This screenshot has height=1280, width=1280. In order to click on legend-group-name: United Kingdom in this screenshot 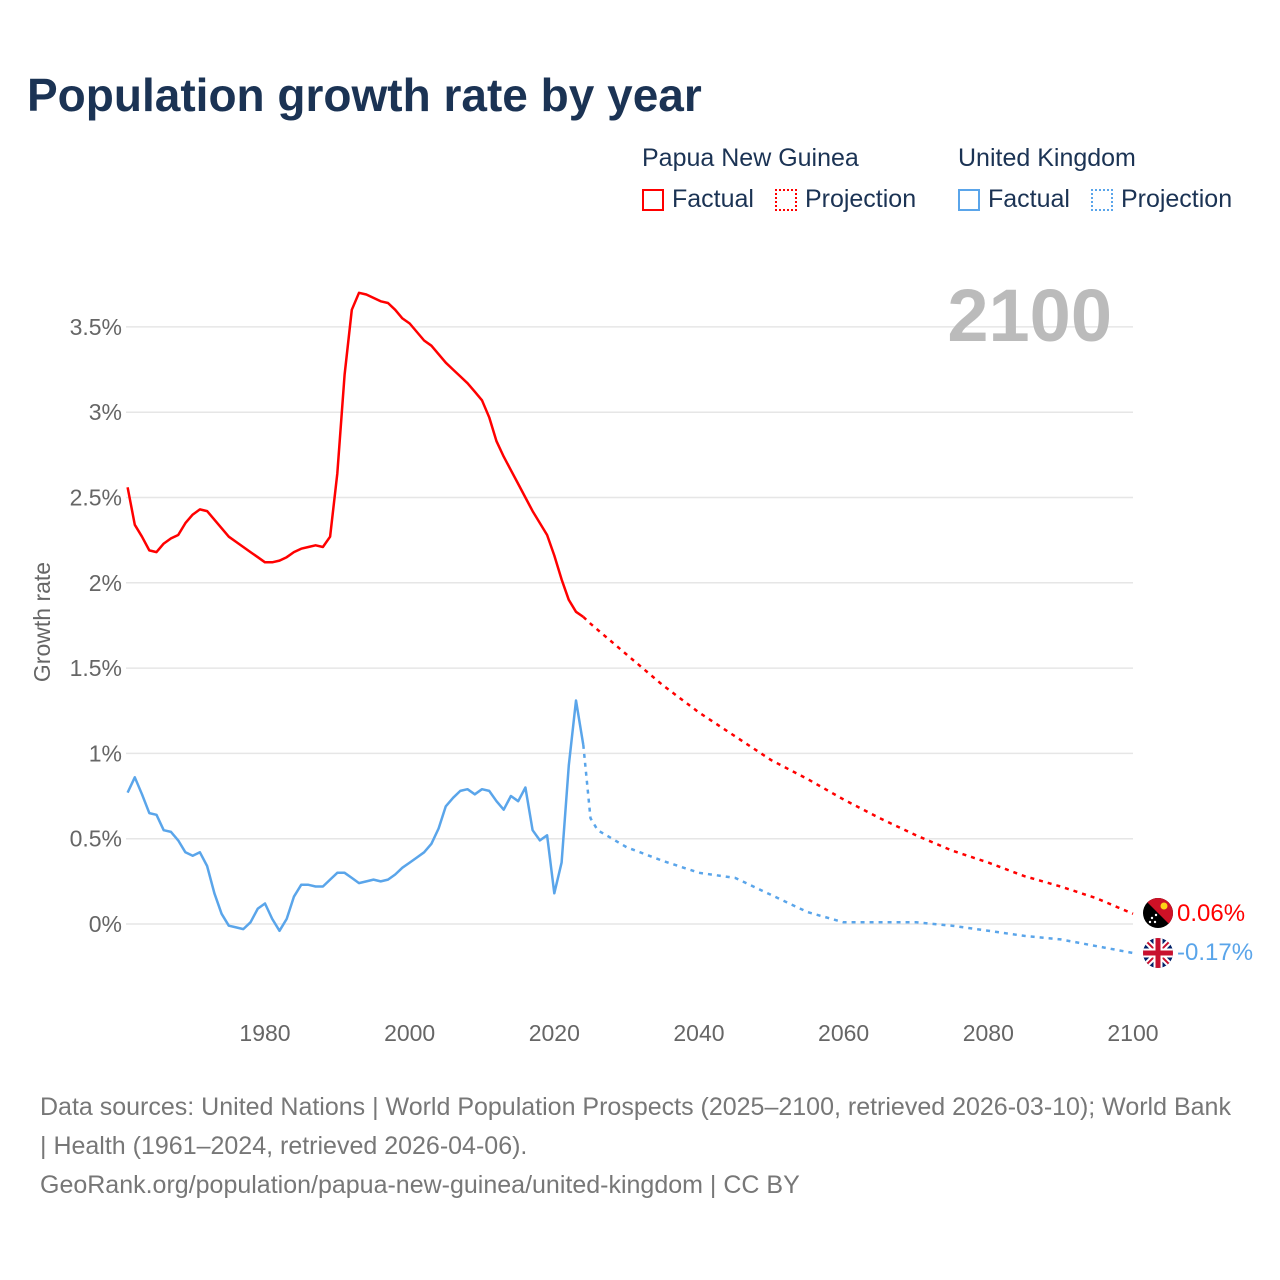, I will do `click(1047, 158)`.